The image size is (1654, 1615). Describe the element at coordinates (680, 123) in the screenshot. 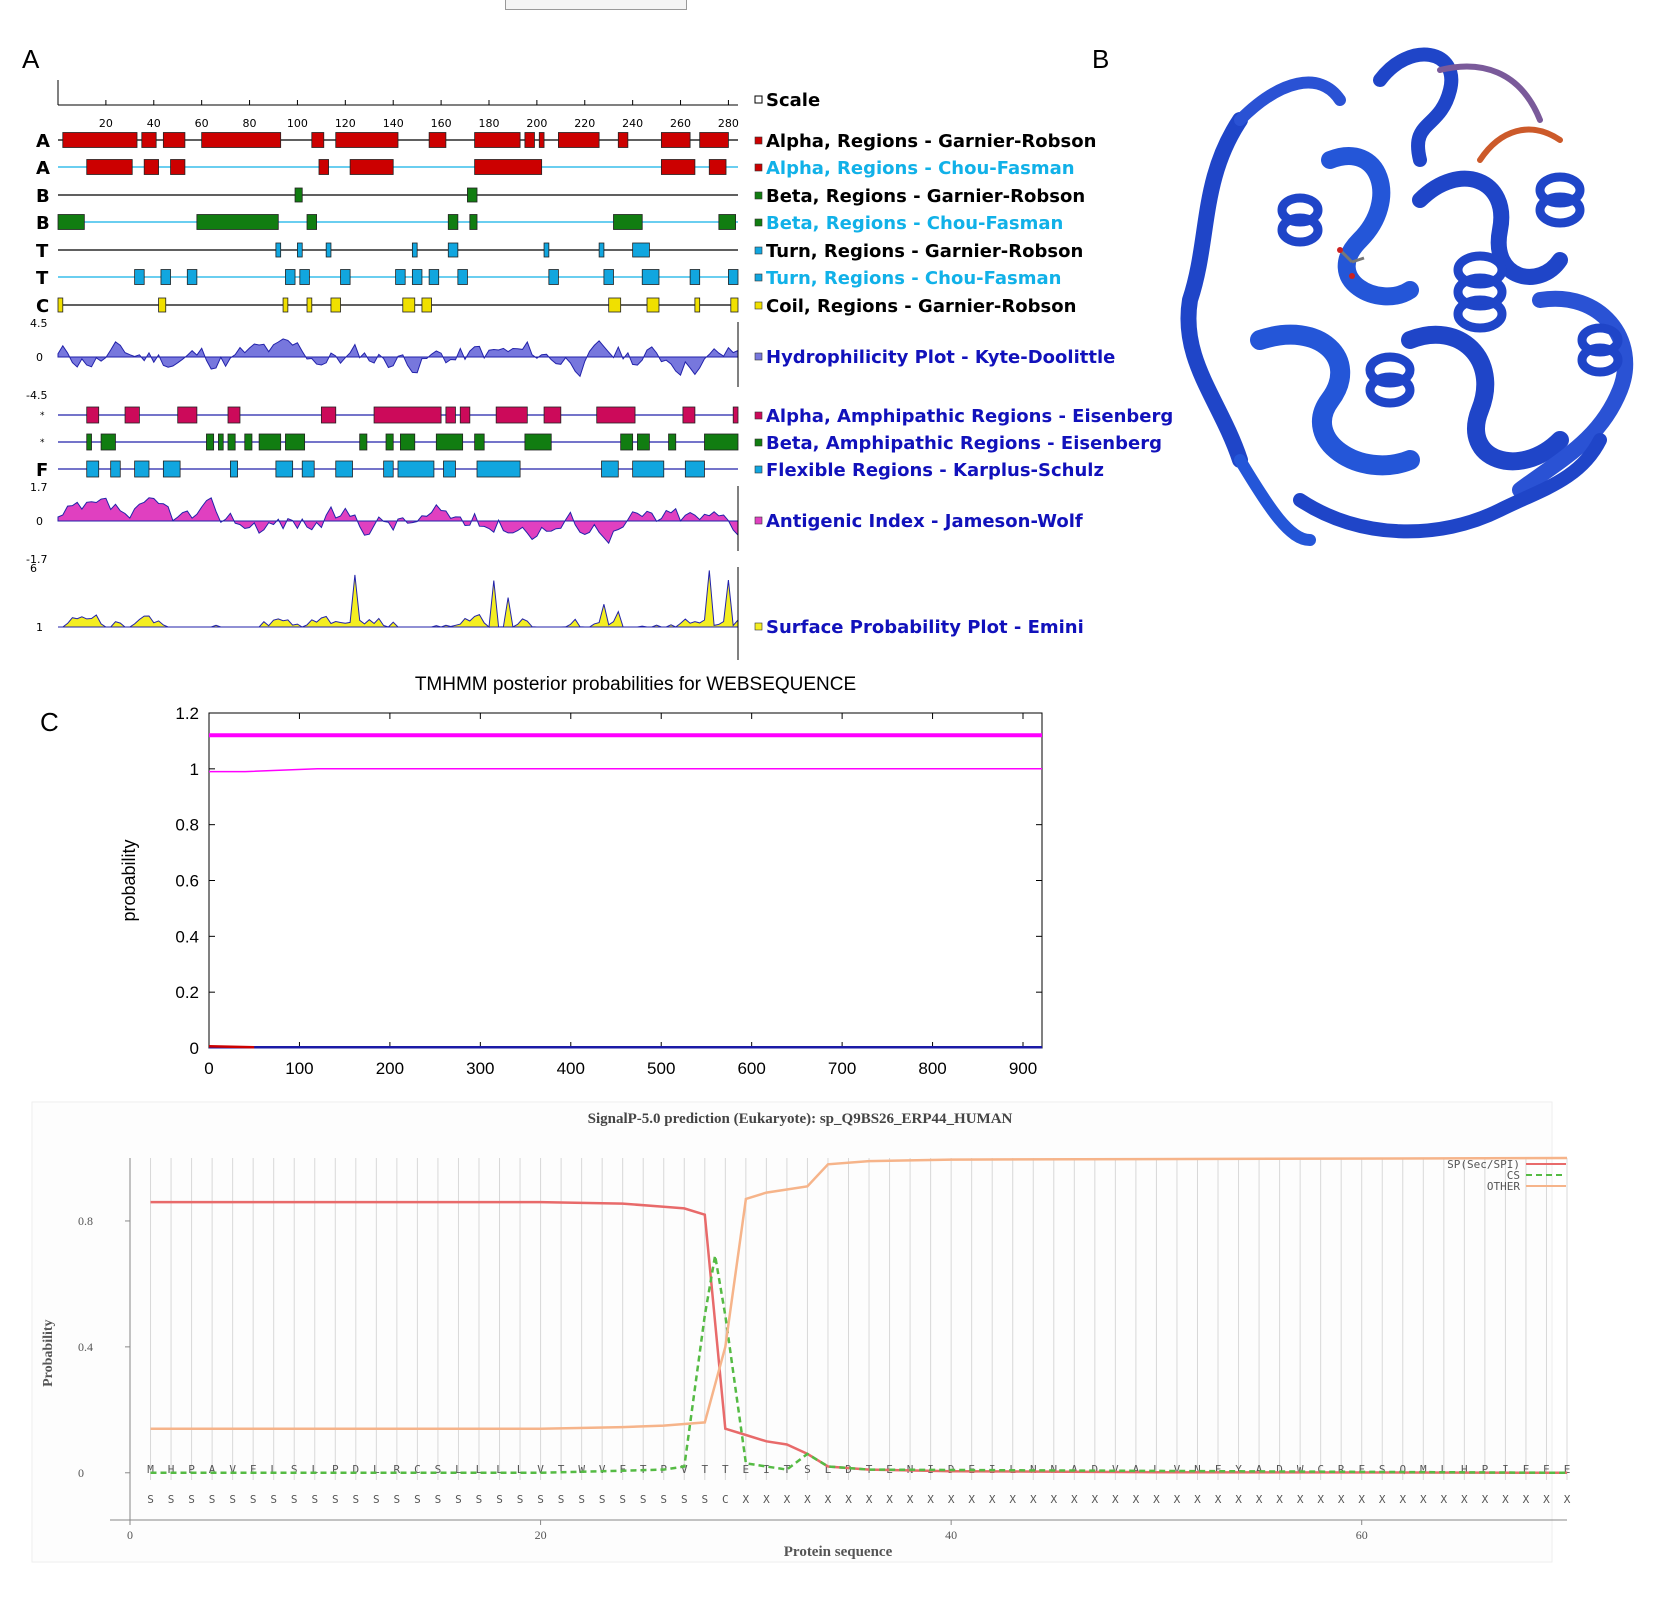

I see `scale-tick-label: 260` at that location.